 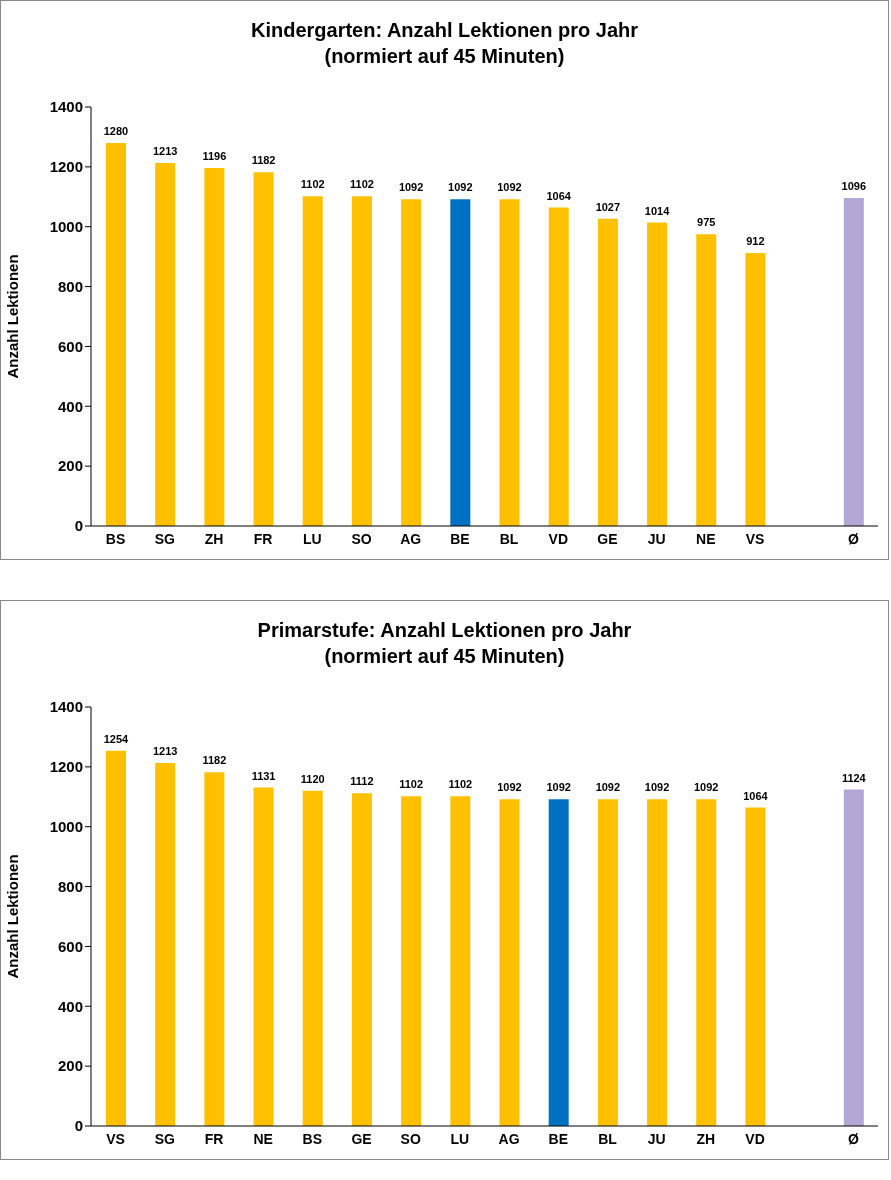 What do you see at coordinates (706, 222) in the screenshot?
I see `data-label: 975` at bounding box center [706, 222].